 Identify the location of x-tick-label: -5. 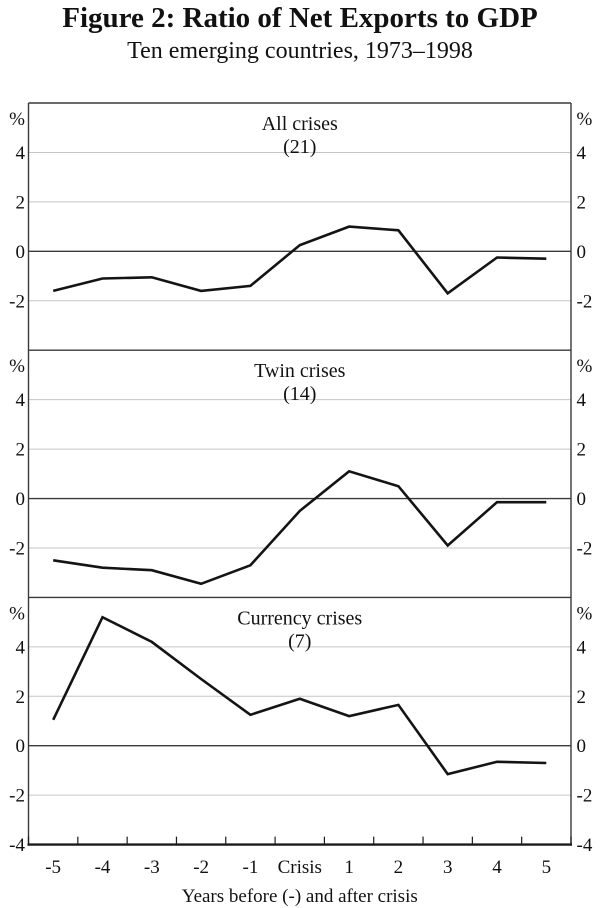
(53, 867).